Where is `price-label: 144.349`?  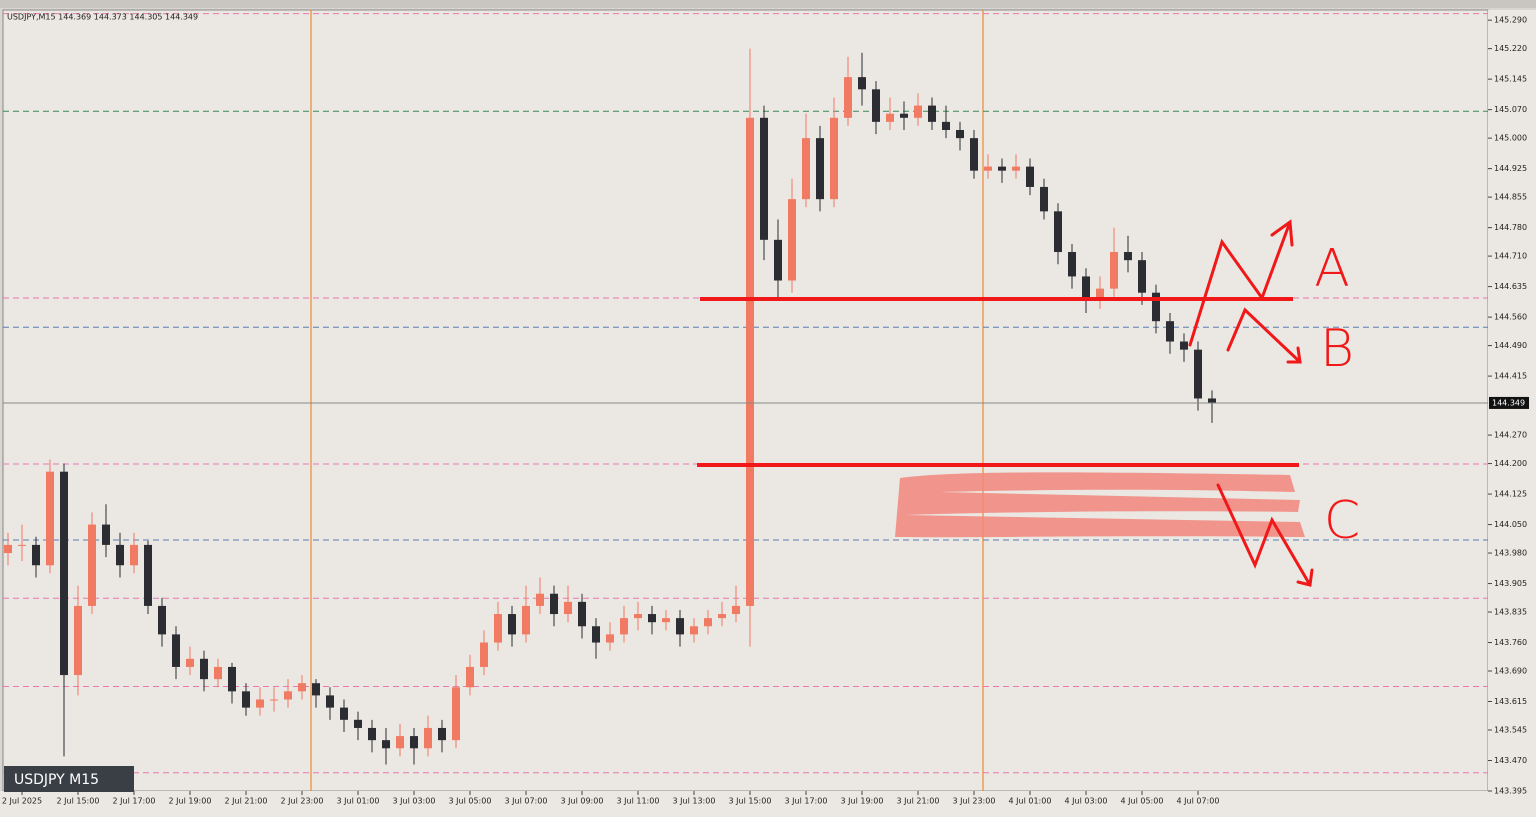
price-label: 144.349 is located at coordinates (1508, 402).